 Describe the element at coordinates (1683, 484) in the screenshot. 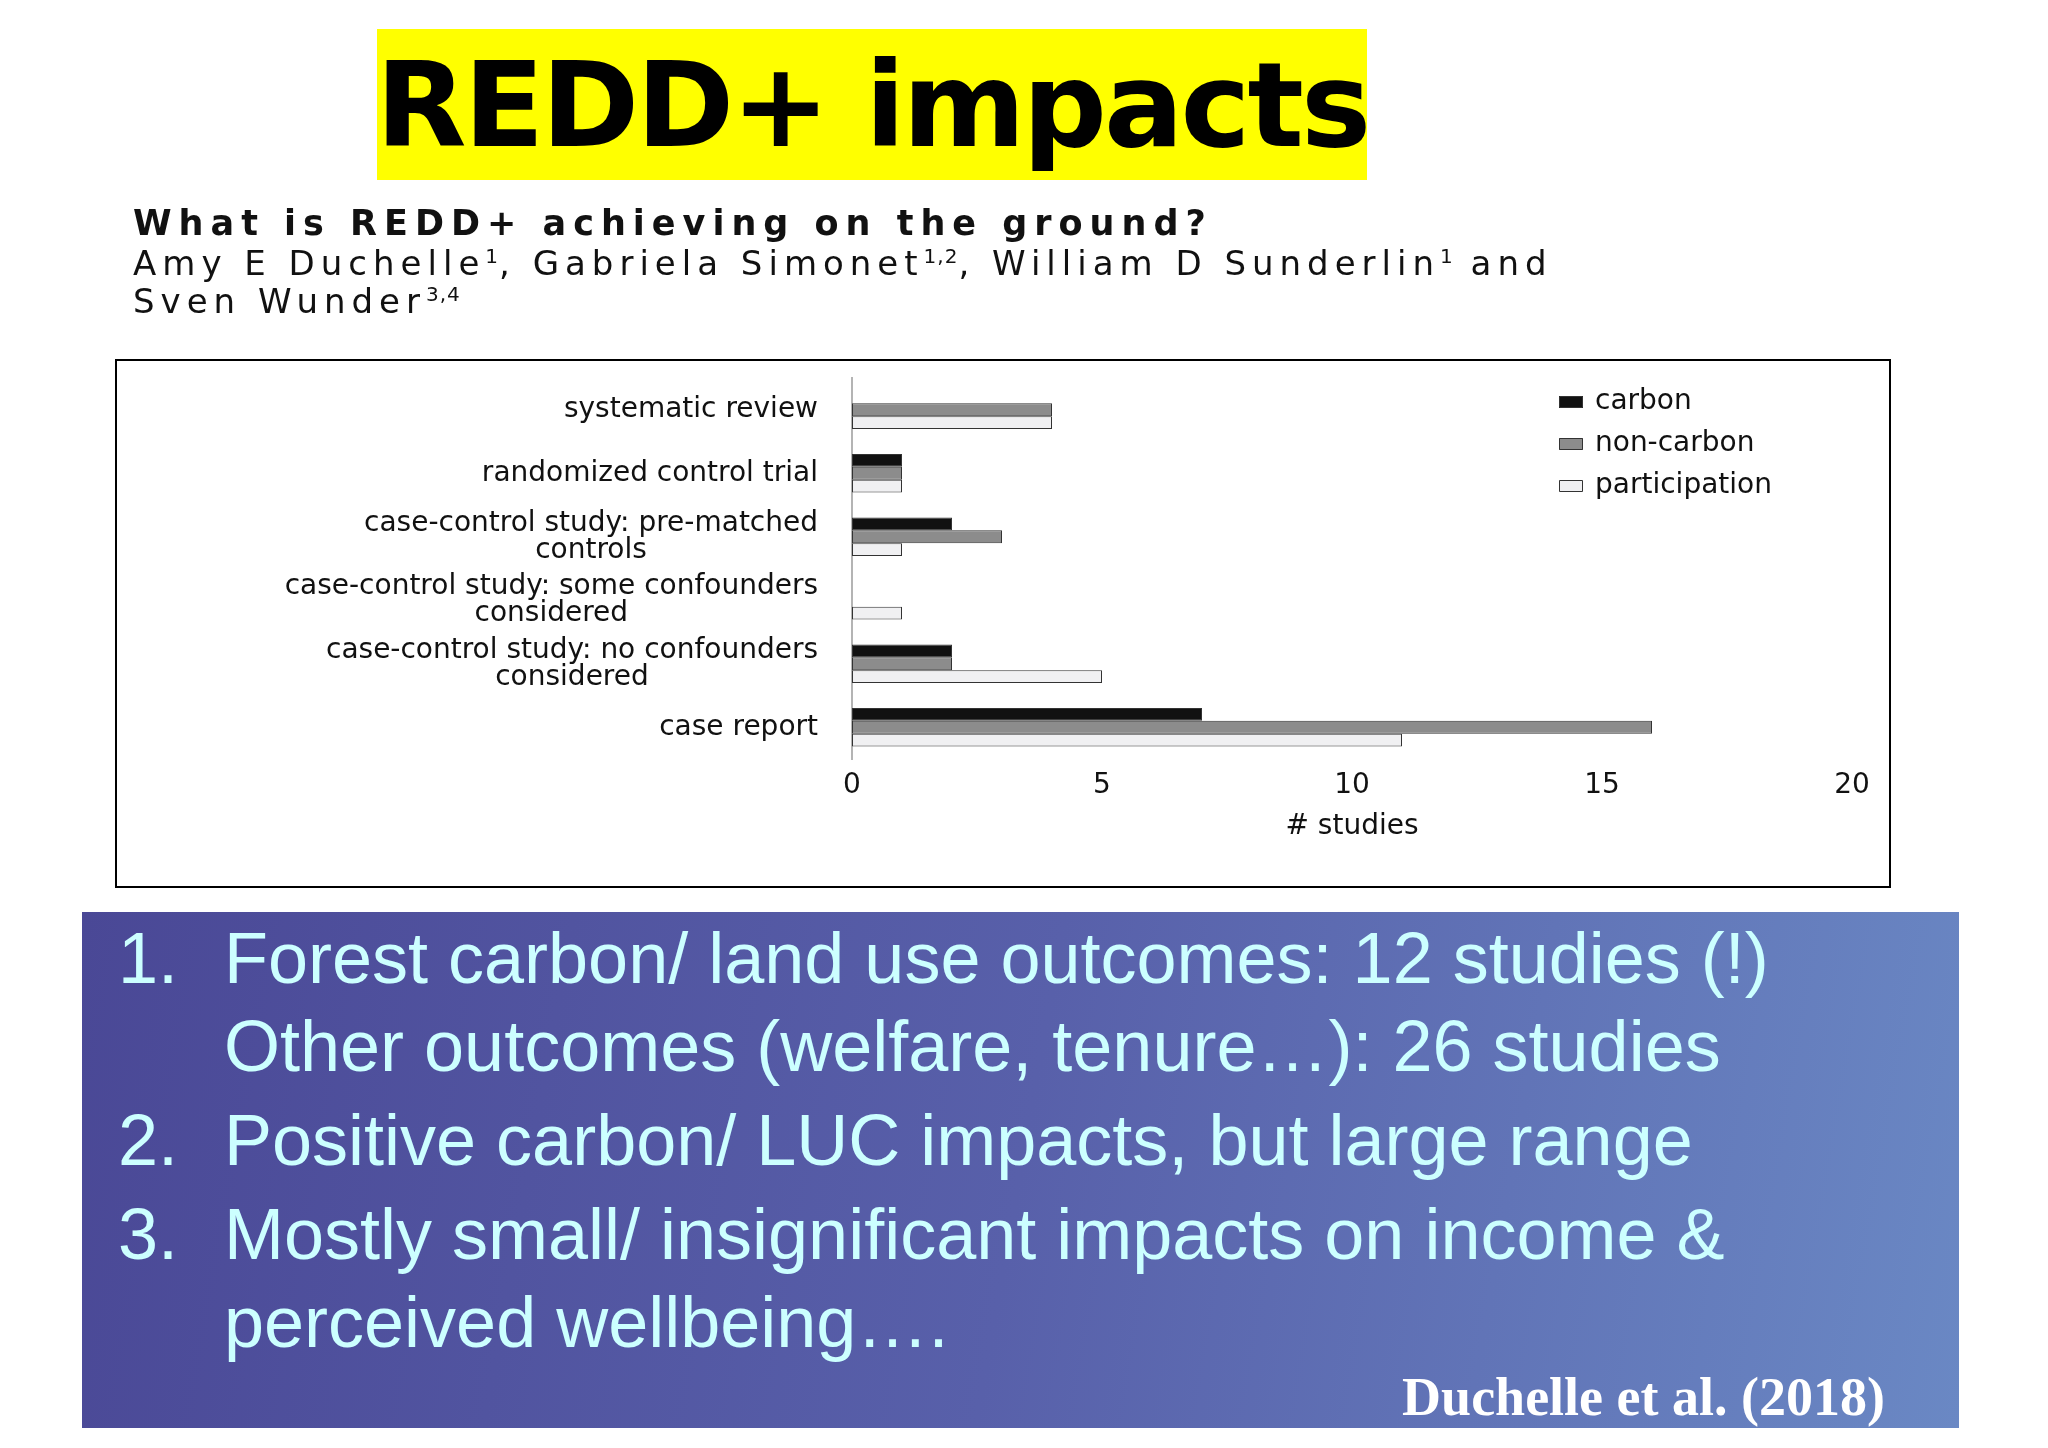

I see `legend-label: participation` at that location.